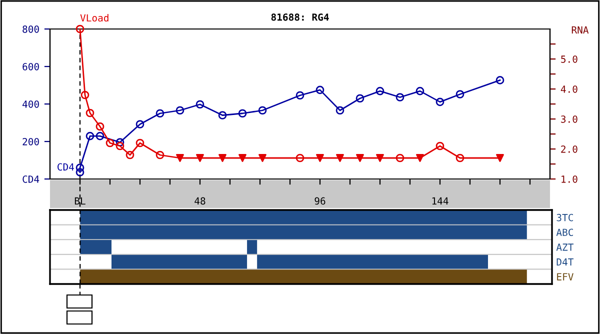  I want to click on y-tick-label: 200, so click(30, 142).